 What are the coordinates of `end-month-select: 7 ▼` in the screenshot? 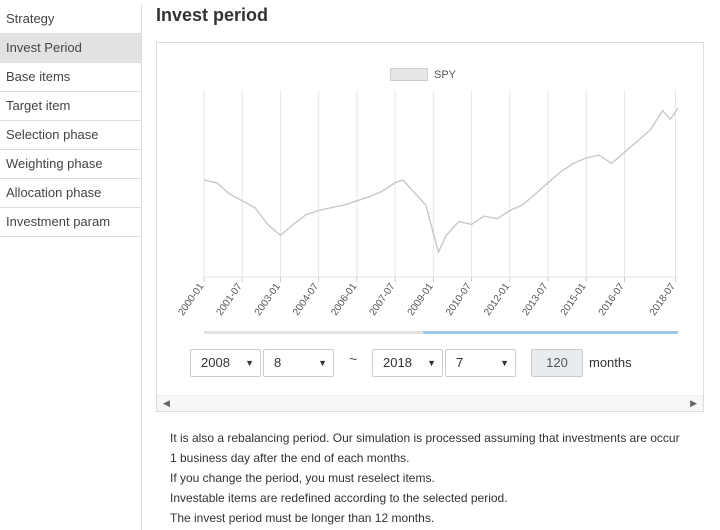 It's located at (480, 363).